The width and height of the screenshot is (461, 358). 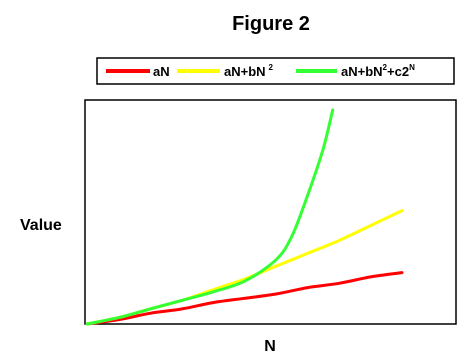 What do you see at coordinates (41, 225) in the screenshot?
I see `y-axis-label: Value` at bounding box center [41, 225].